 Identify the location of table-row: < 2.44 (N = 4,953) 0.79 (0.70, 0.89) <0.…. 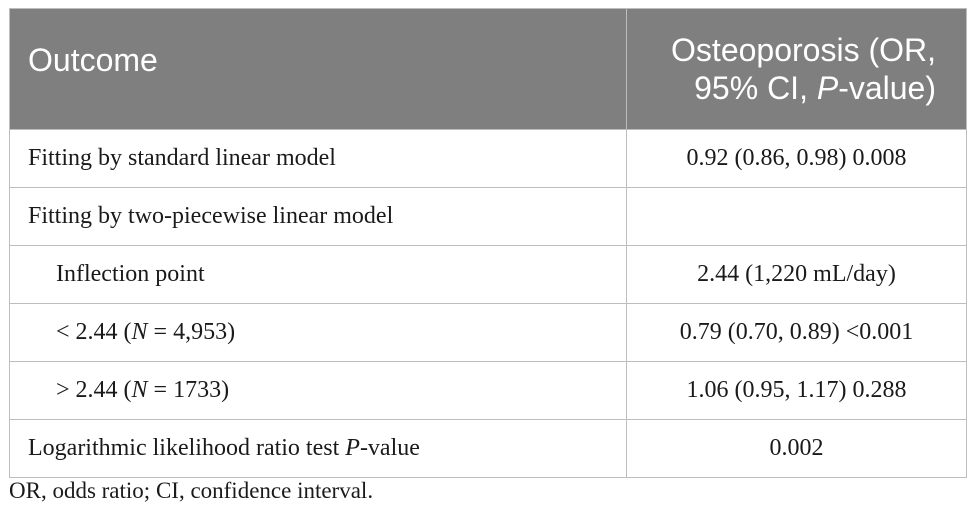
(488, 332).